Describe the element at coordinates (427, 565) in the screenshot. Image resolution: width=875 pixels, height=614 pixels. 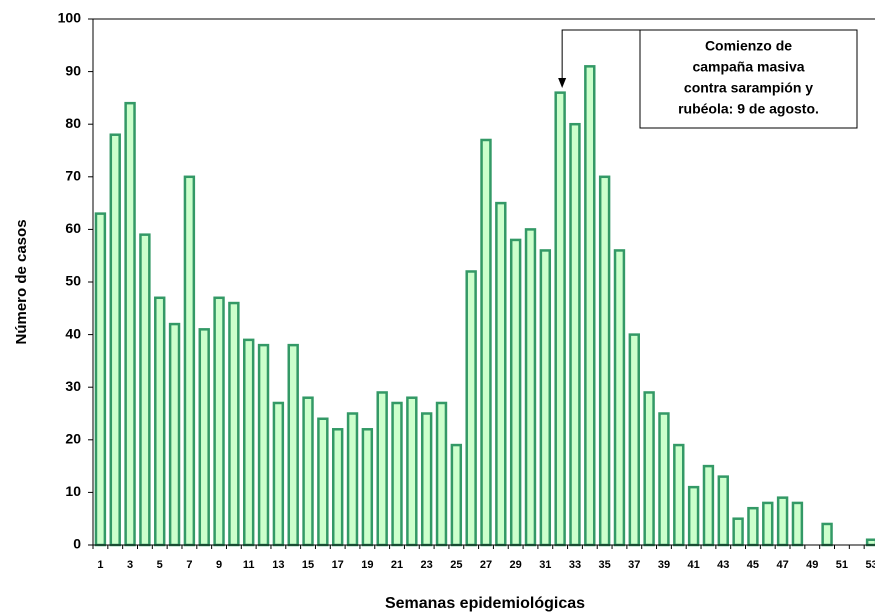
I see `x-tick-label: 23` at that location.